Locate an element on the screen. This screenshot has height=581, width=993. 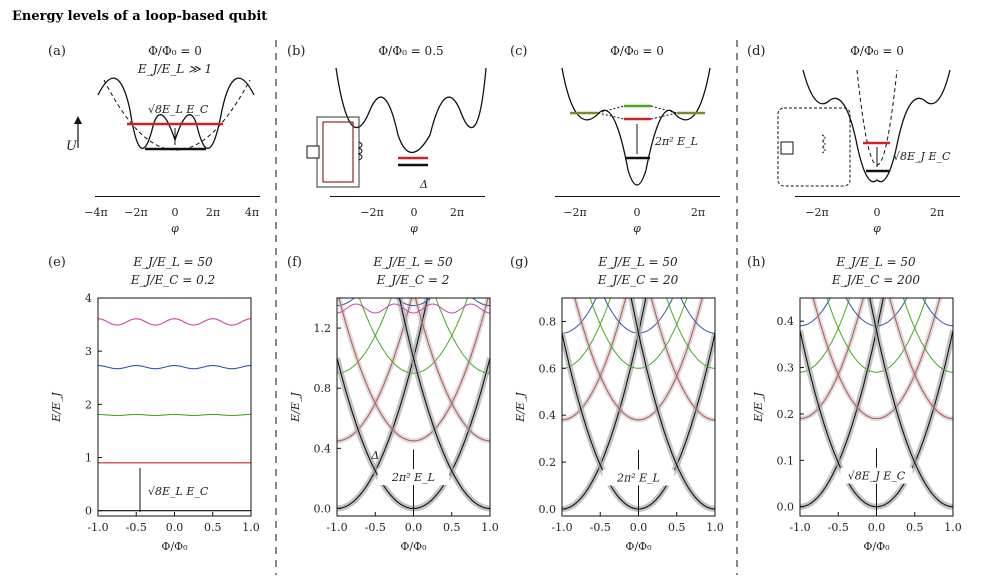
y-tick-label: 1.2 is located at coordinates (323, 328).